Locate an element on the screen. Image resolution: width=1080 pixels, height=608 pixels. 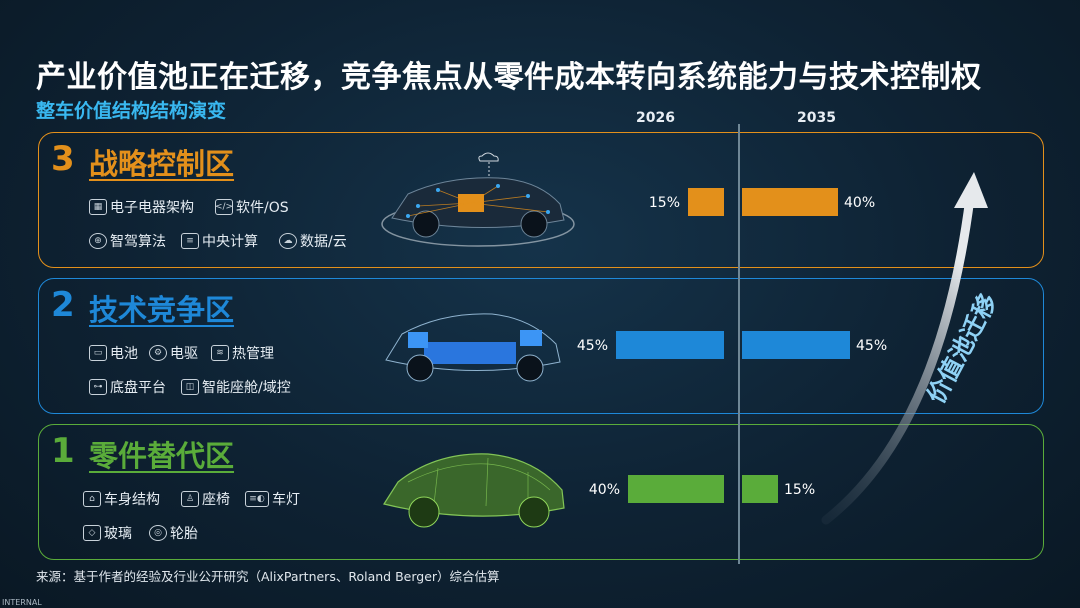
cockpit-icon: ◫ is located at coordinates (190, 387).